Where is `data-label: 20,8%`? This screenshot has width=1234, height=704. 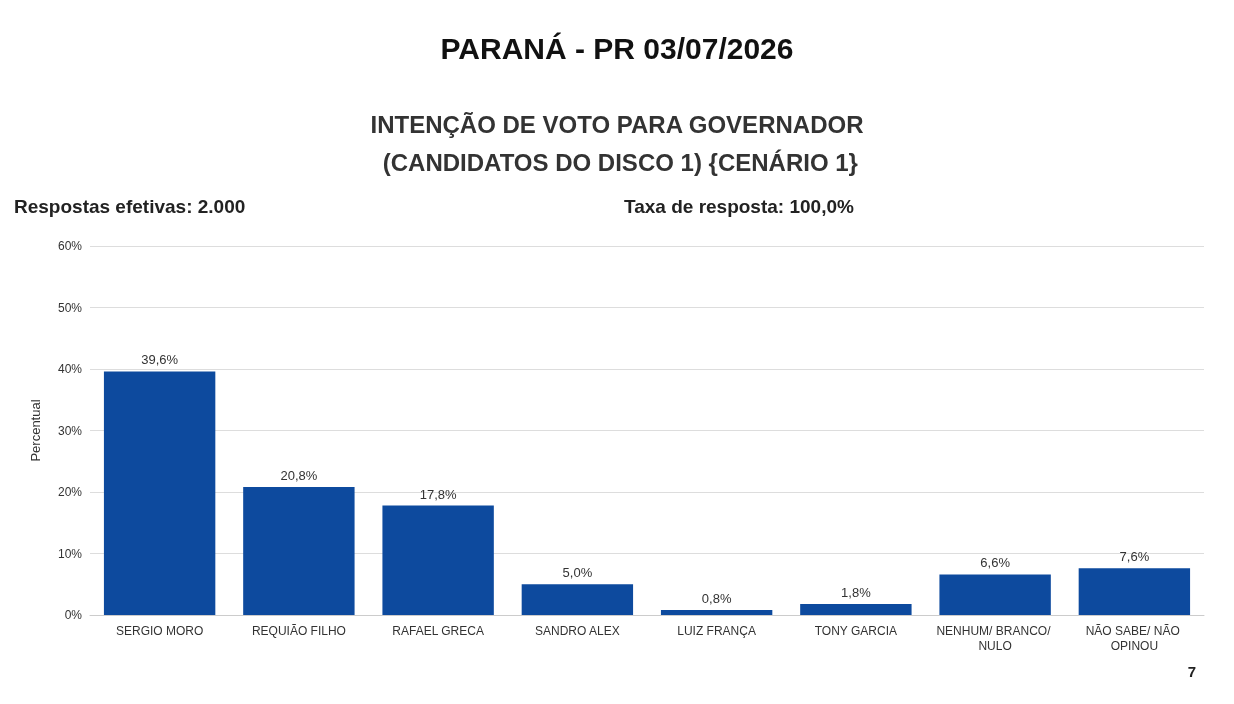 data-label: 20,8% is located at coordinates (299, 476).